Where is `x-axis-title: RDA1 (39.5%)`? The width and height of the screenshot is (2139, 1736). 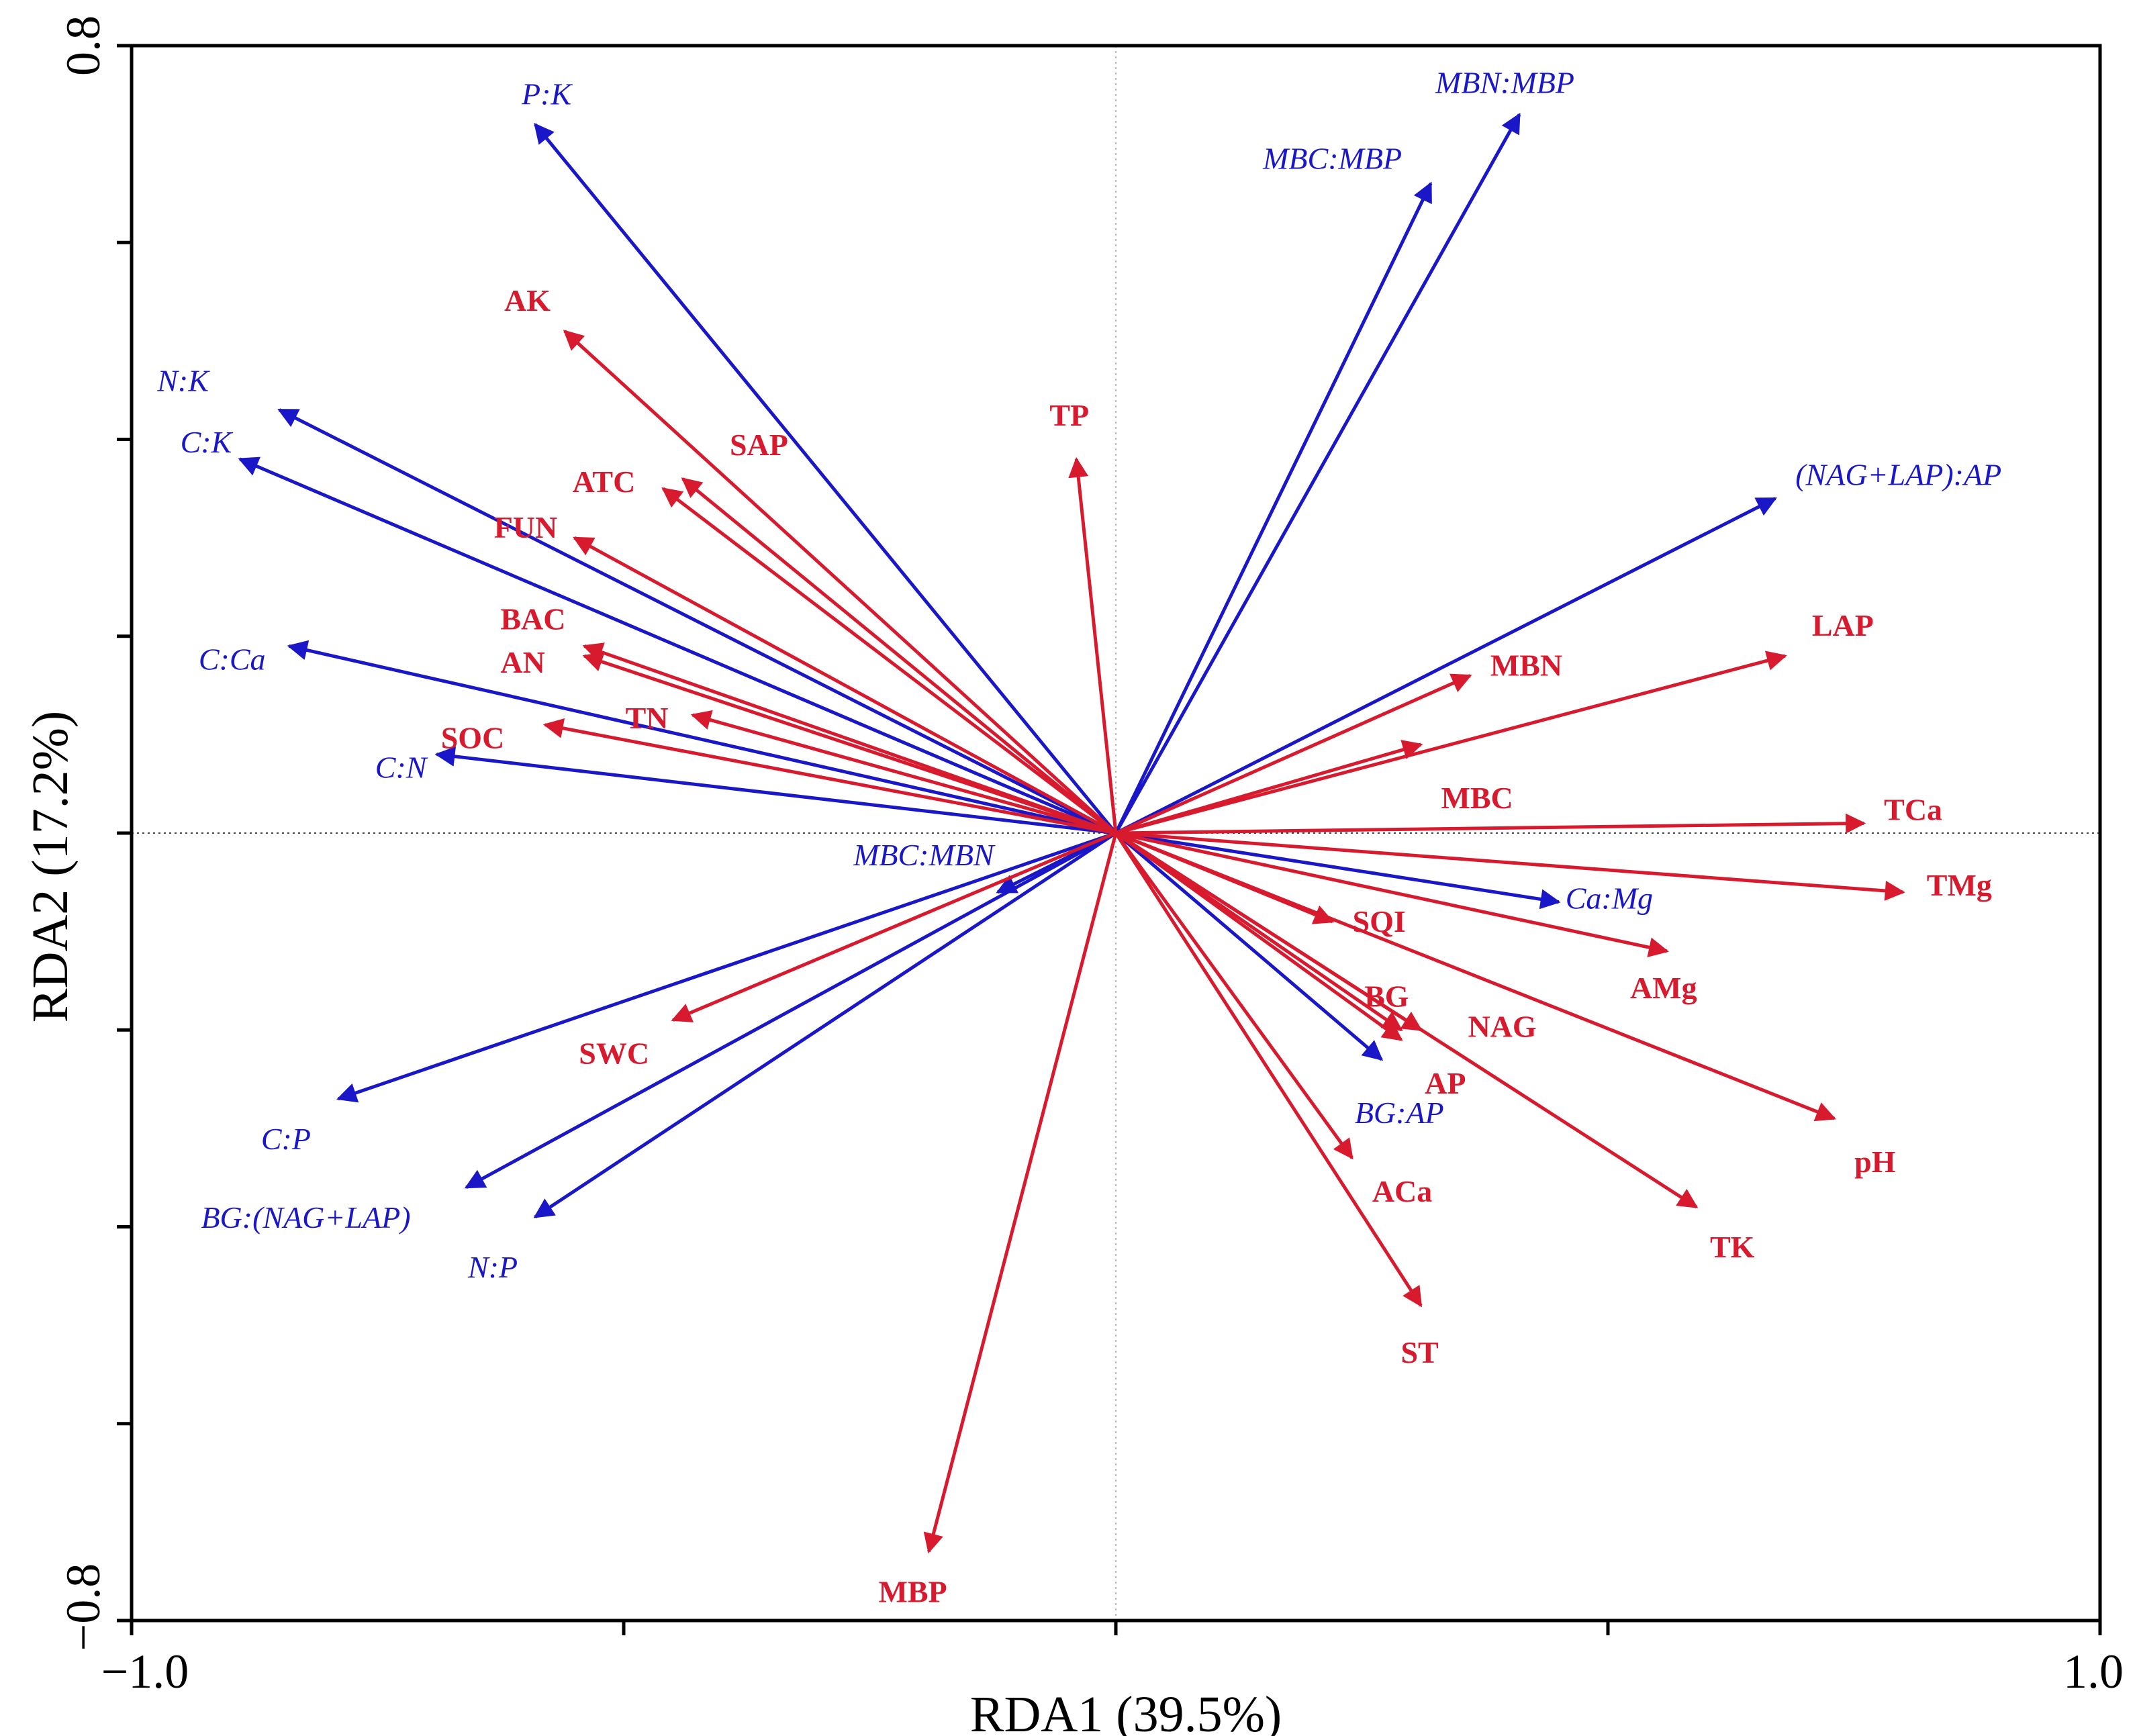 x-axis-title: RDA1 (39.5%) is located at coordinates (1126, 1711).